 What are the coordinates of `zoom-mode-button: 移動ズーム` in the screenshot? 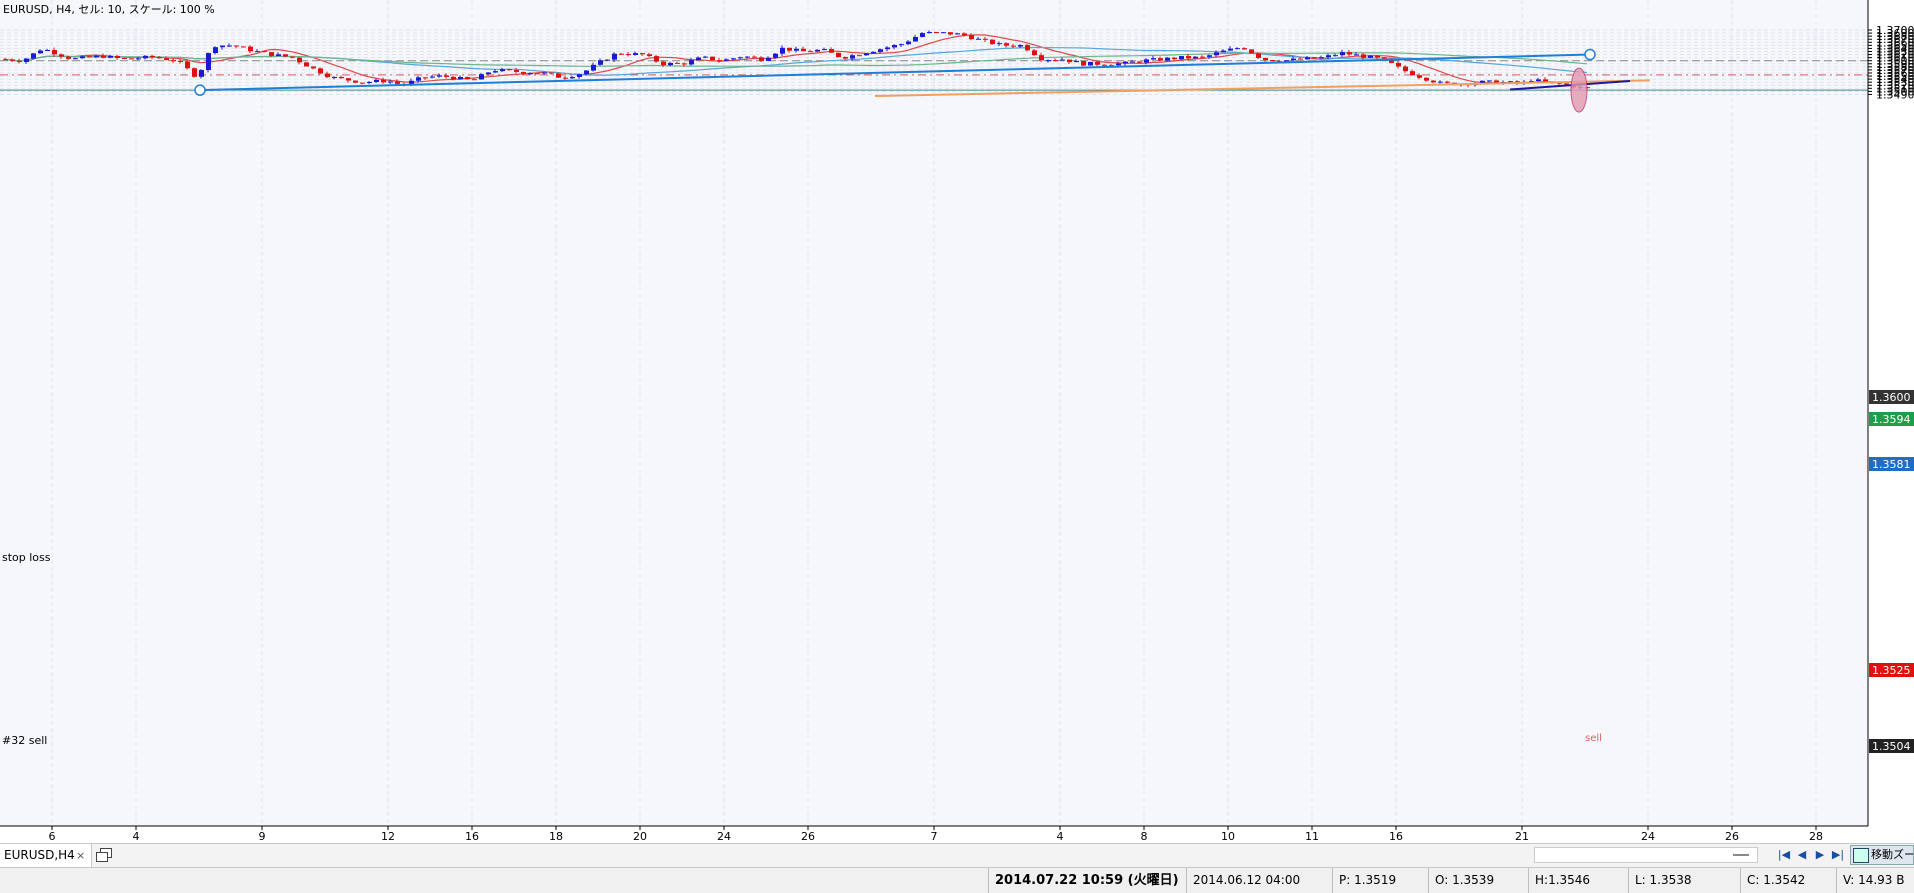 It's located at (1882, 855).